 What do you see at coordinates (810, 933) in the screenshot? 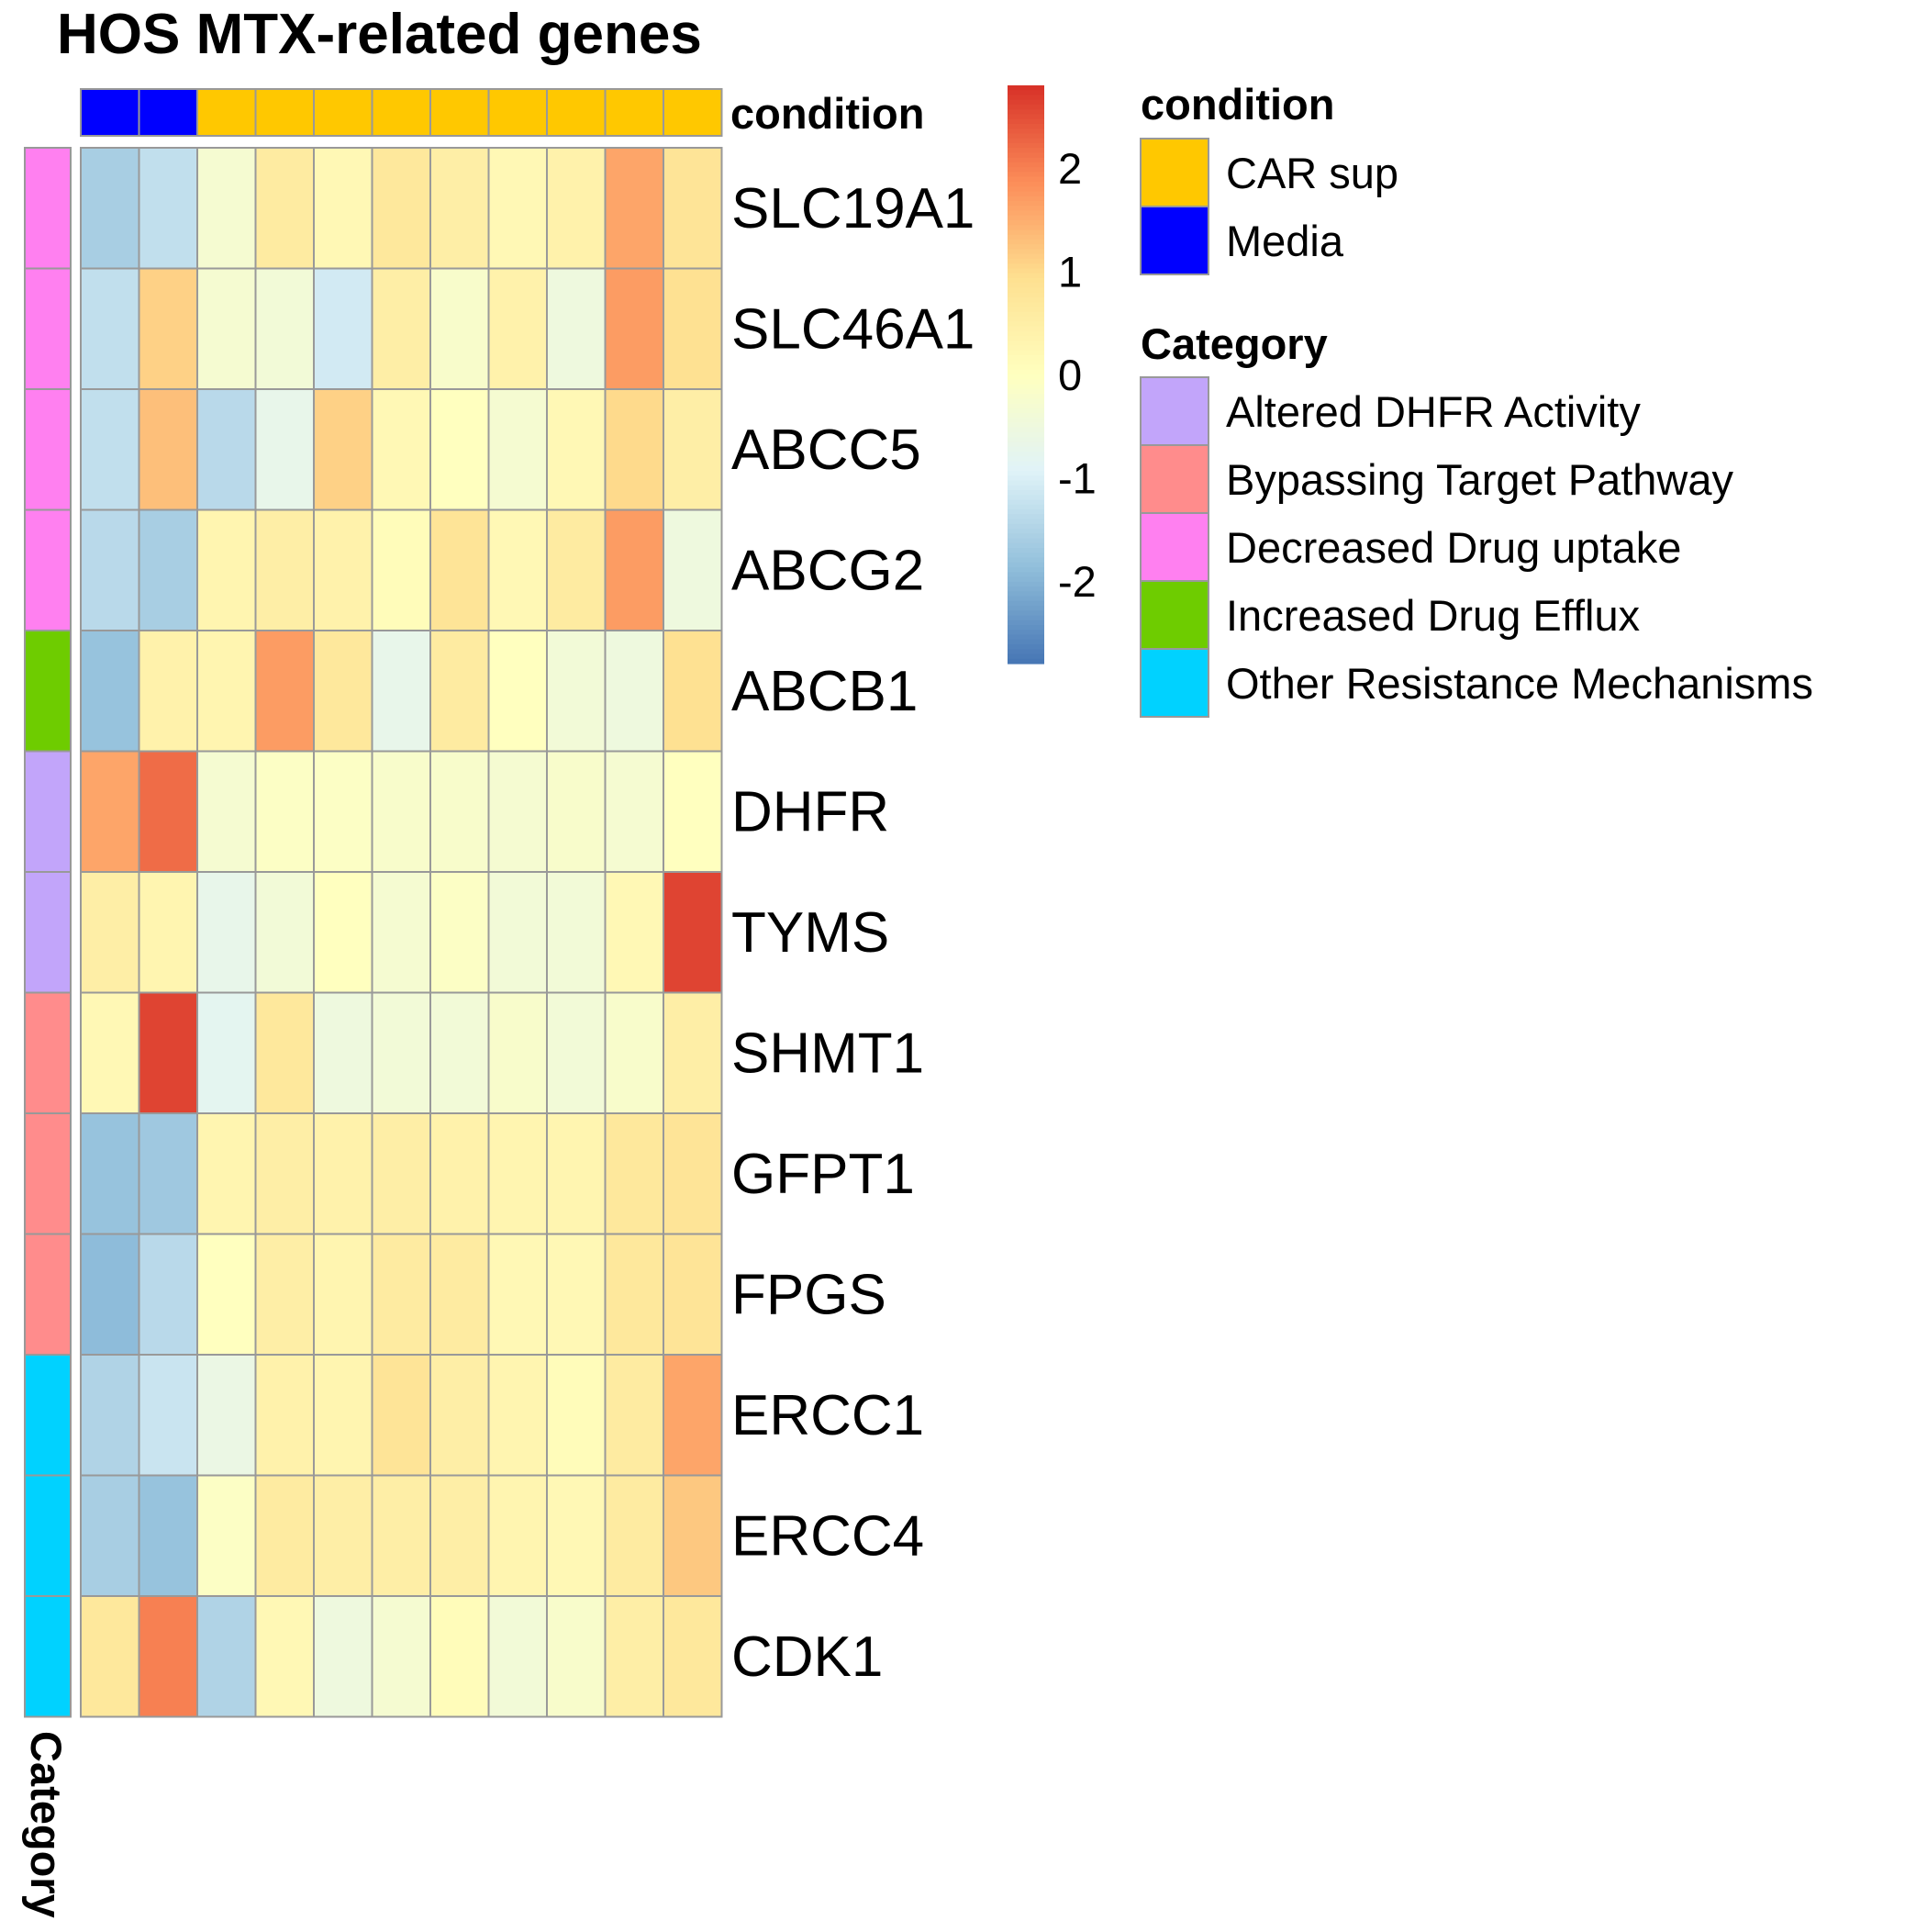
I see `row-label-tyms: TYMS` at bounding box center [810, 933].